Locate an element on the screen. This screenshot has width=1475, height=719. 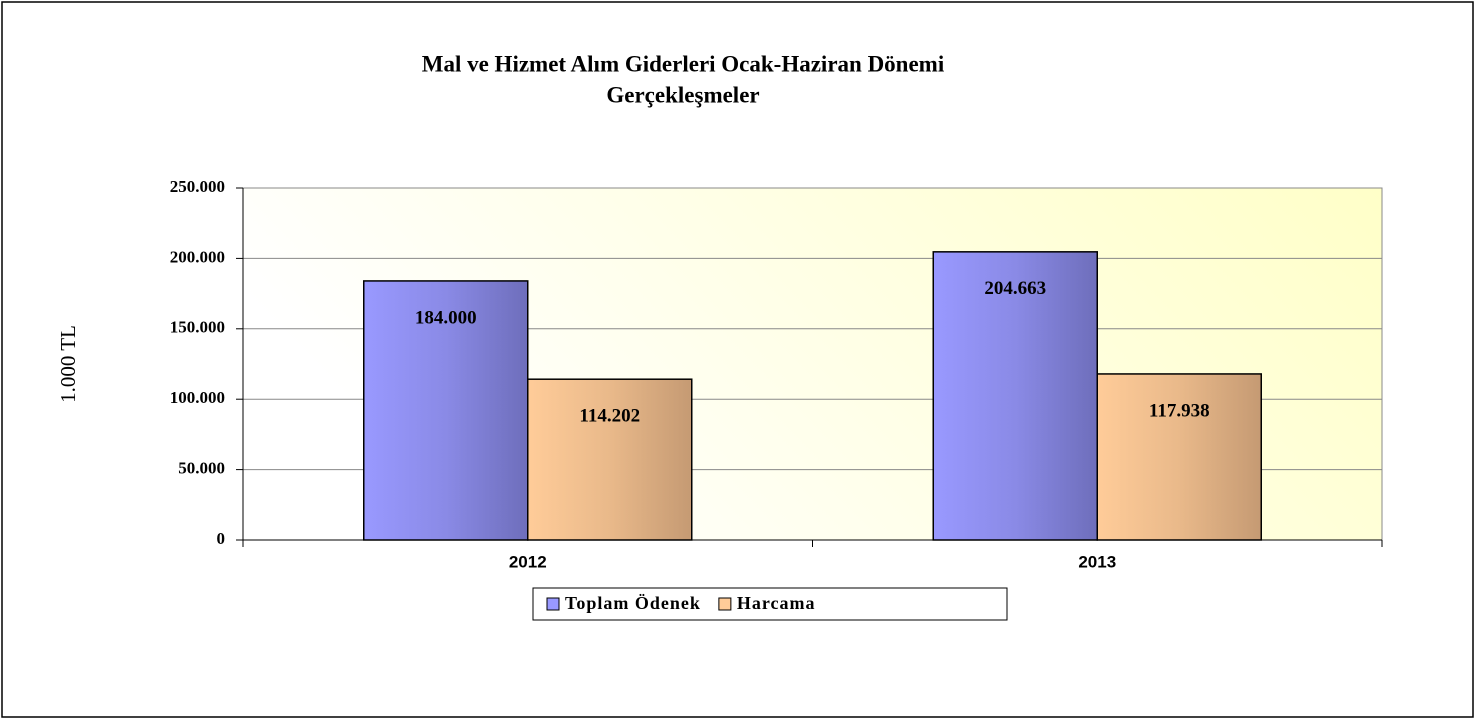
y-tick-label: 250.000 is located at coordinates (197, 186).